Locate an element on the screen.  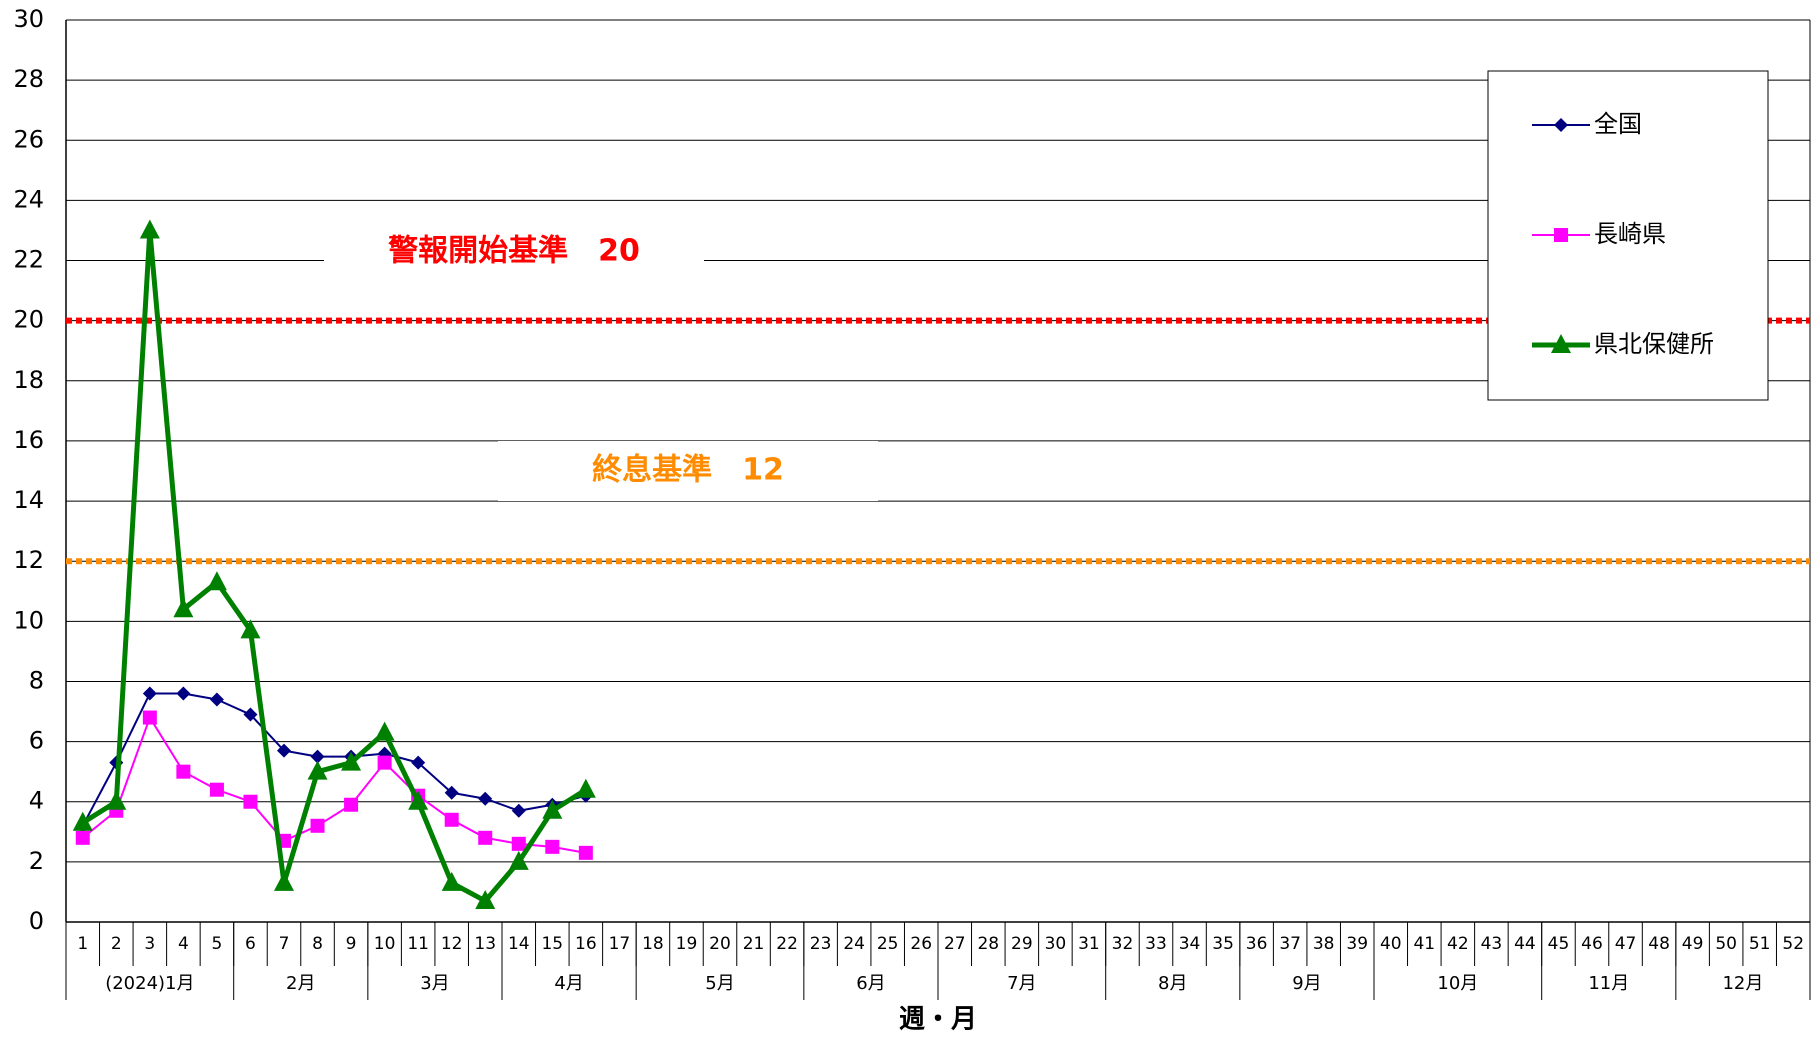
month-label: 10月 is located at coordinates (1457, 983).